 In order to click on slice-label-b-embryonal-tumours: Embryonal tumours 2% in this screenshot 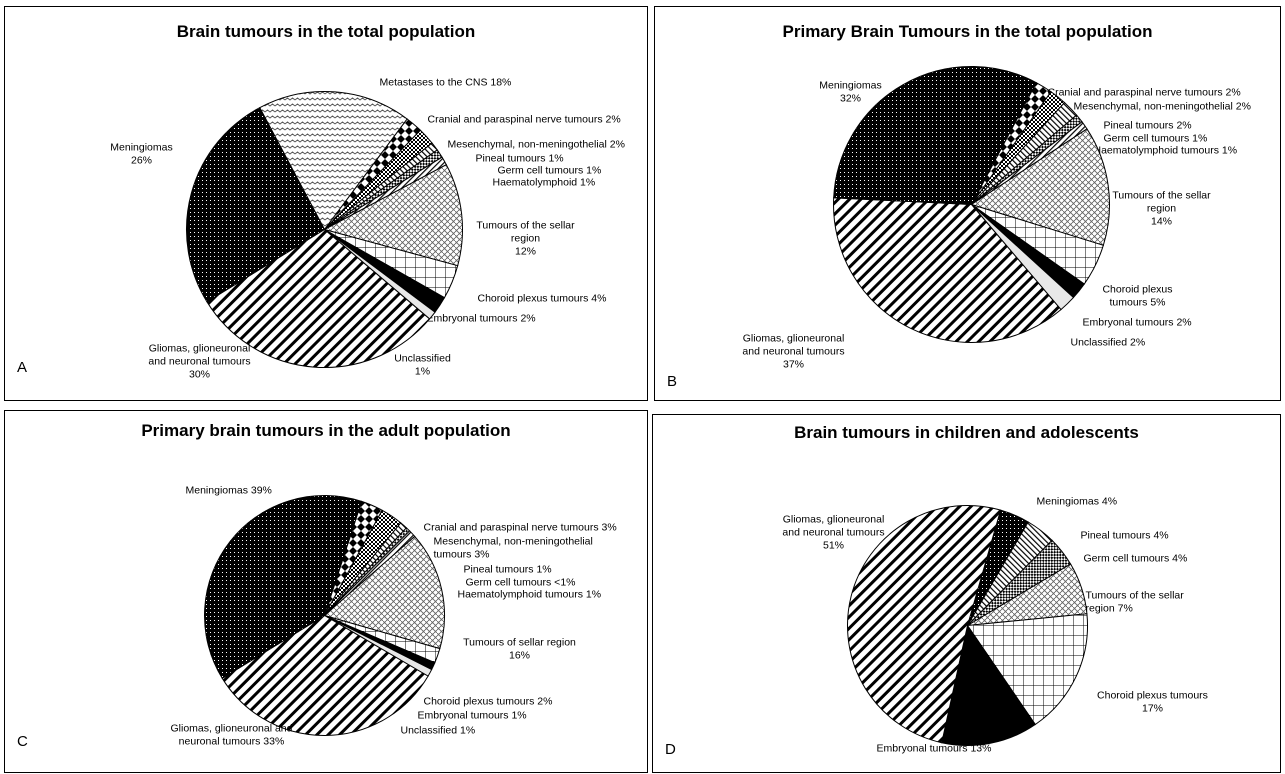, I will do `click(1137, 323)`.